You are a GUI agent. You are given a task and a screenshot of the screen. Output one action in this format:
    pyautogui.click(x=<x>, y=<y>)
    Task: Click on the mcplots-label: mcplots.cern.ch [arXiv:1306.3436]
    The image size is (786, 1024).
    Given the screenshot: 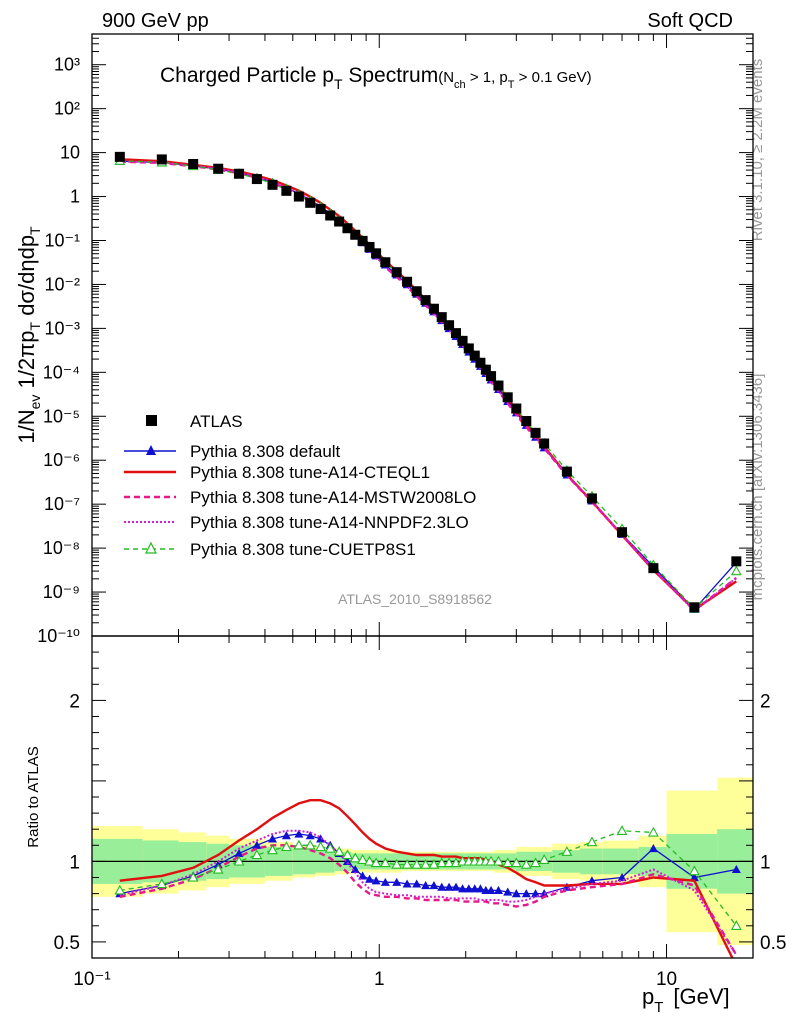 What is the action you would take?
    pyautogui.click(x=757, y=487)
    